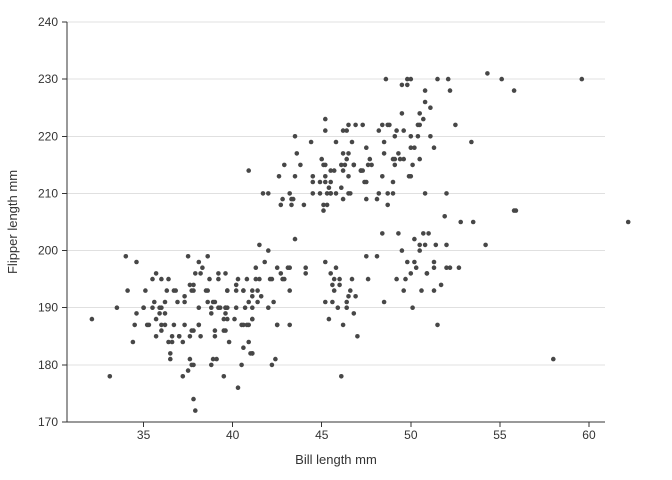 This screenshot has width=672, height=480. Describe the element at coordinates (144, 435) in the screenshot. I see `x-tick-label: 35` at that location.